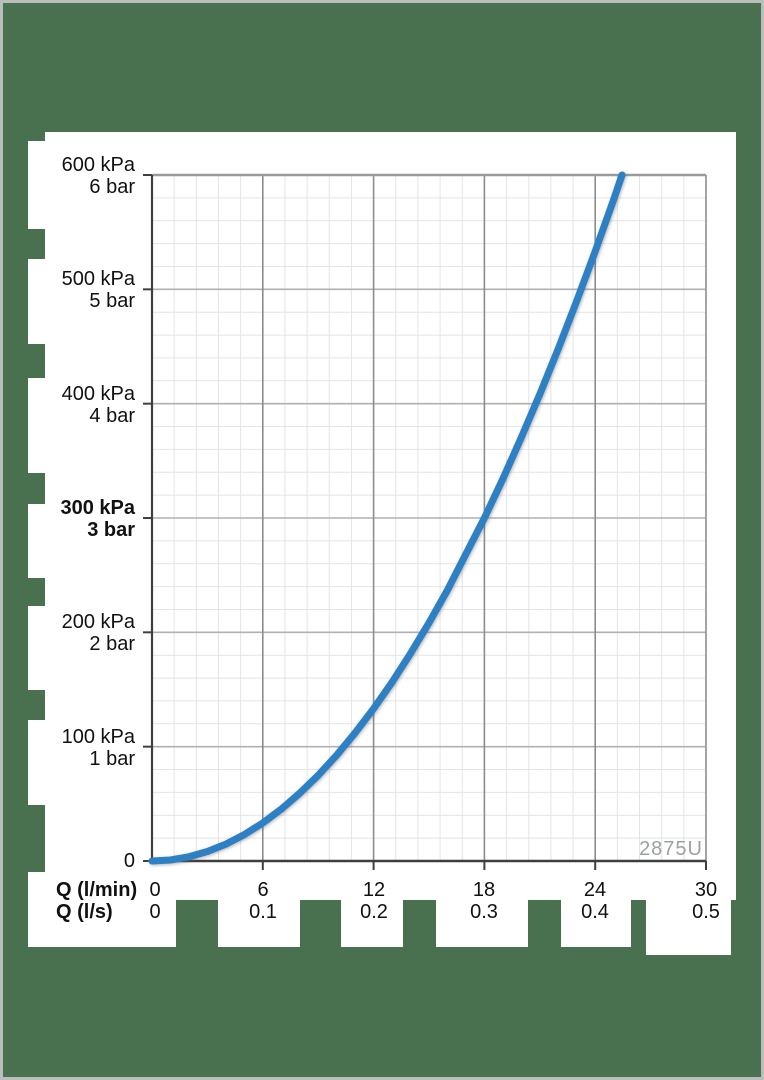 Image resolution: width=764 pixels, height=1080 pixels. I want to click on x-axis-tick-ls-0: 0, so click(155, 912).